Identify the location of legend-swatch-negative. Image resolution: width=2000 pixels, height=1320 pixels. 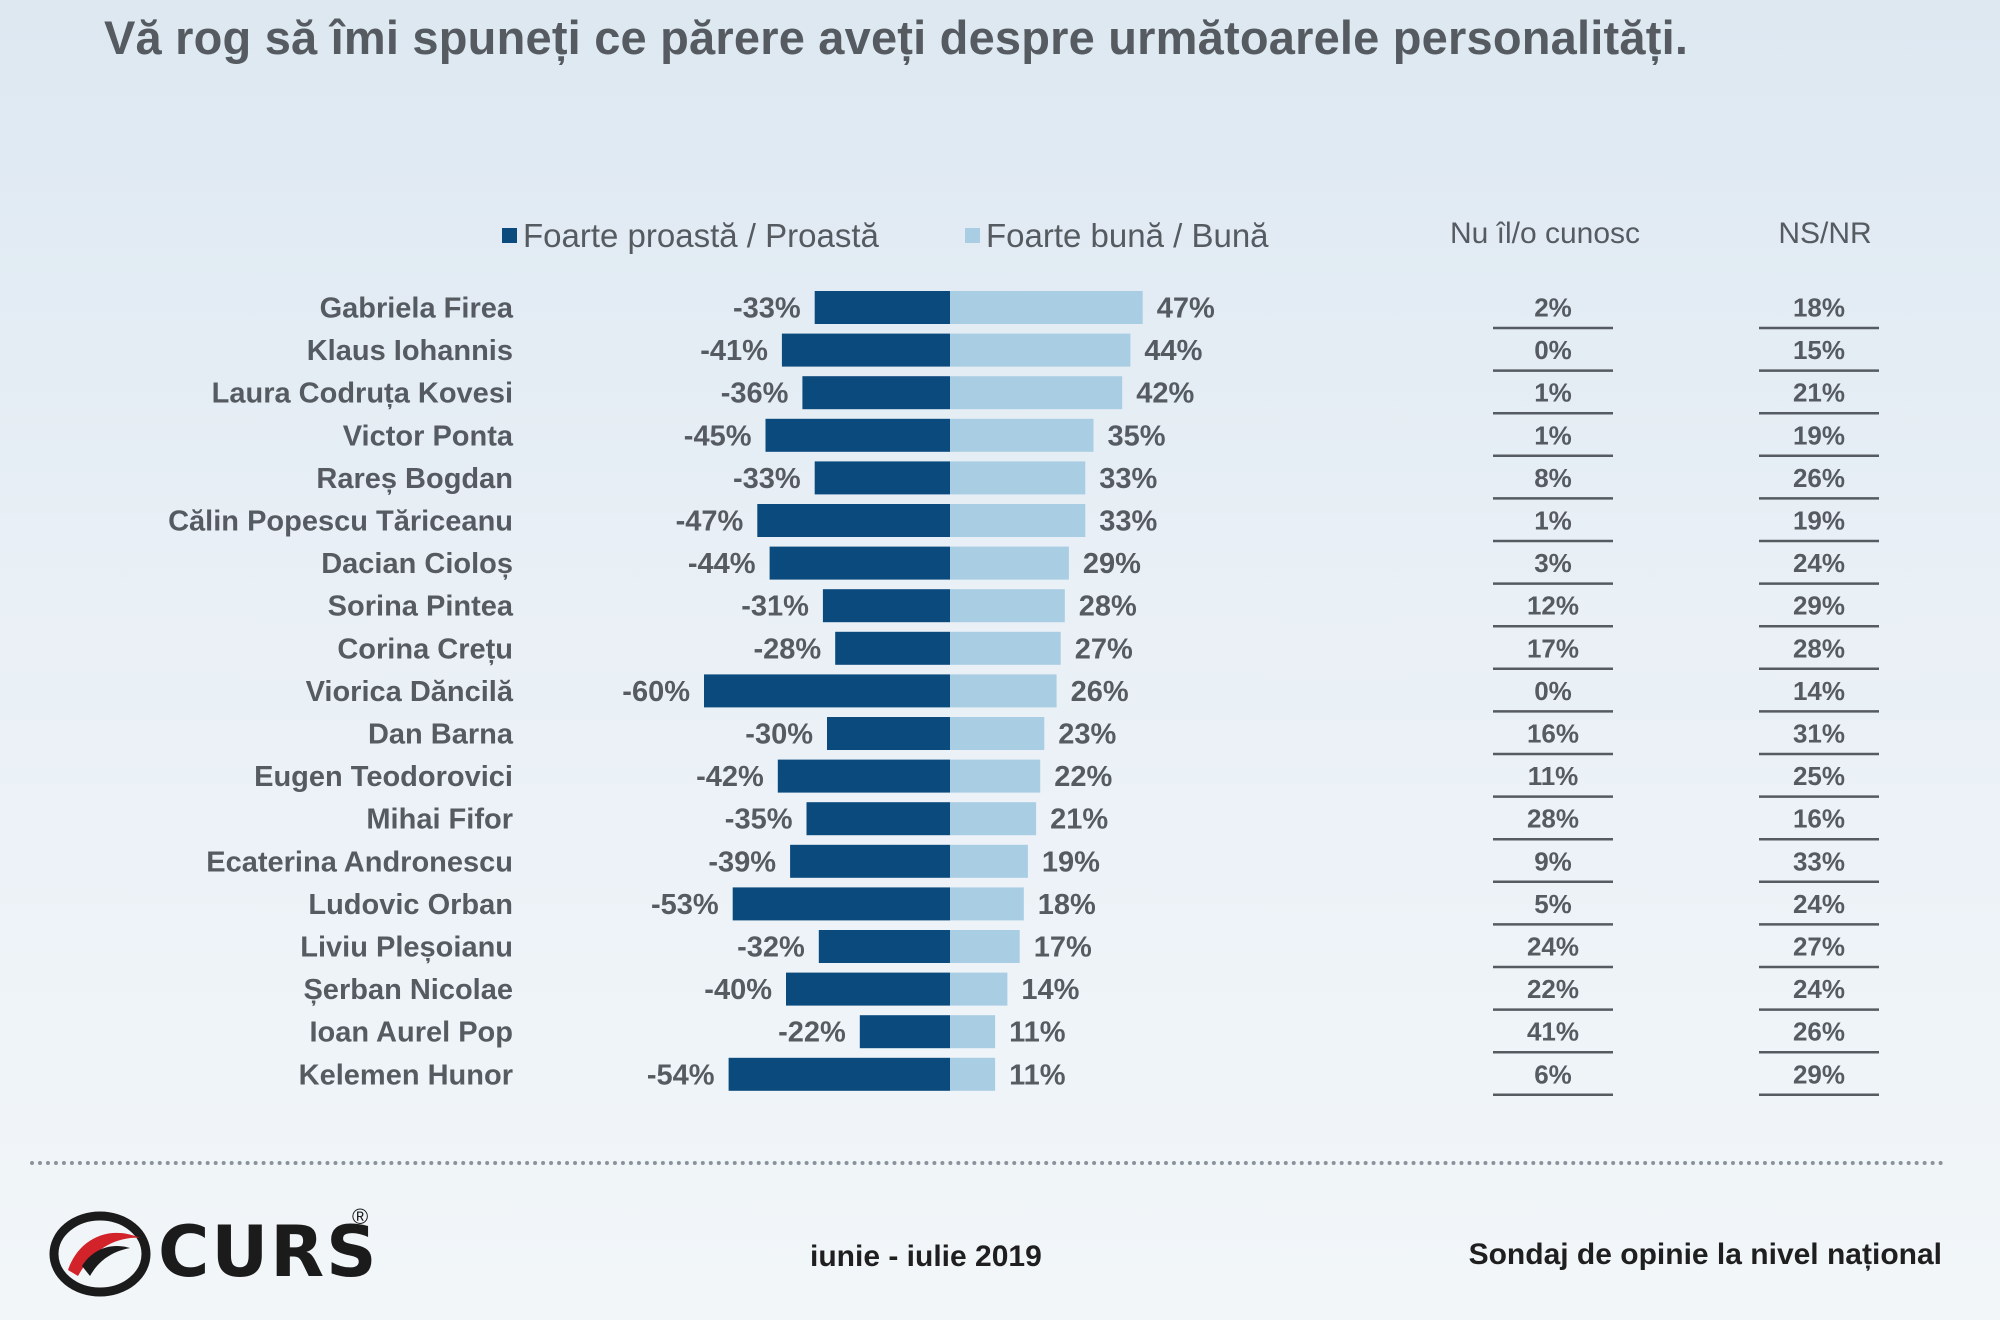
(509, 235).